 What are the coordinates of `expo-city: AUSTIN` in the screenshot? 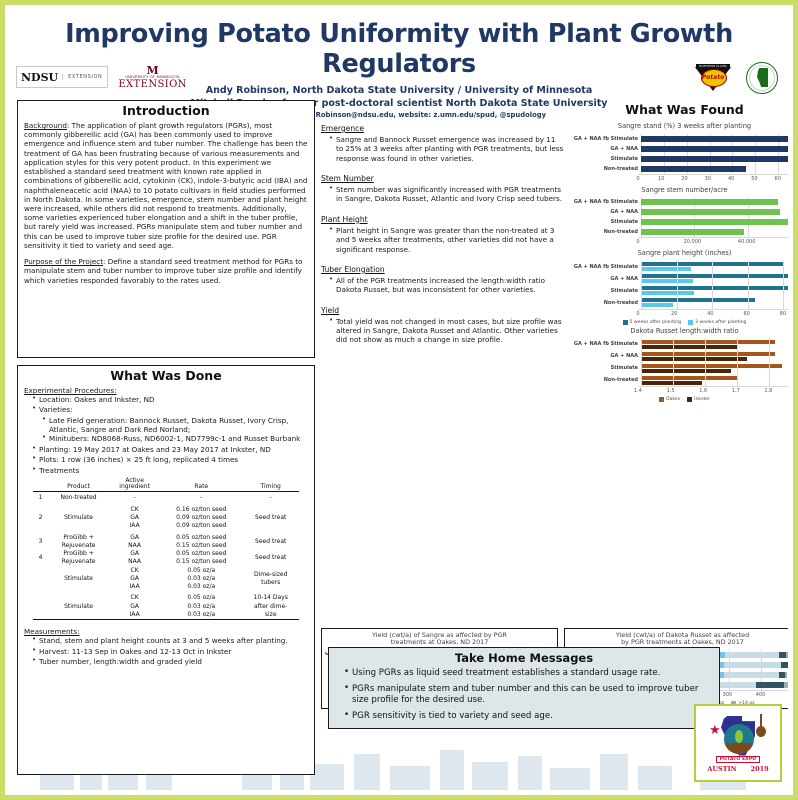 It's located at (722, 768).